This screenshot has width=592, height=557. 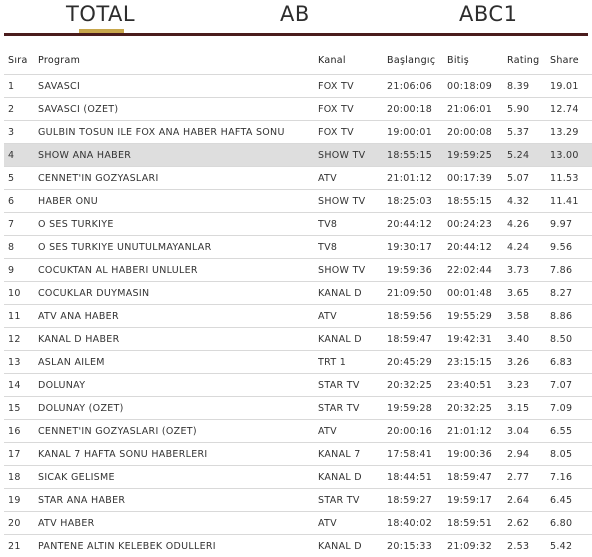 What do you see at coordinates (417, 431) in the screenshot?
I see `cell-start: 20:00:16` at bounding box center [417, 431].